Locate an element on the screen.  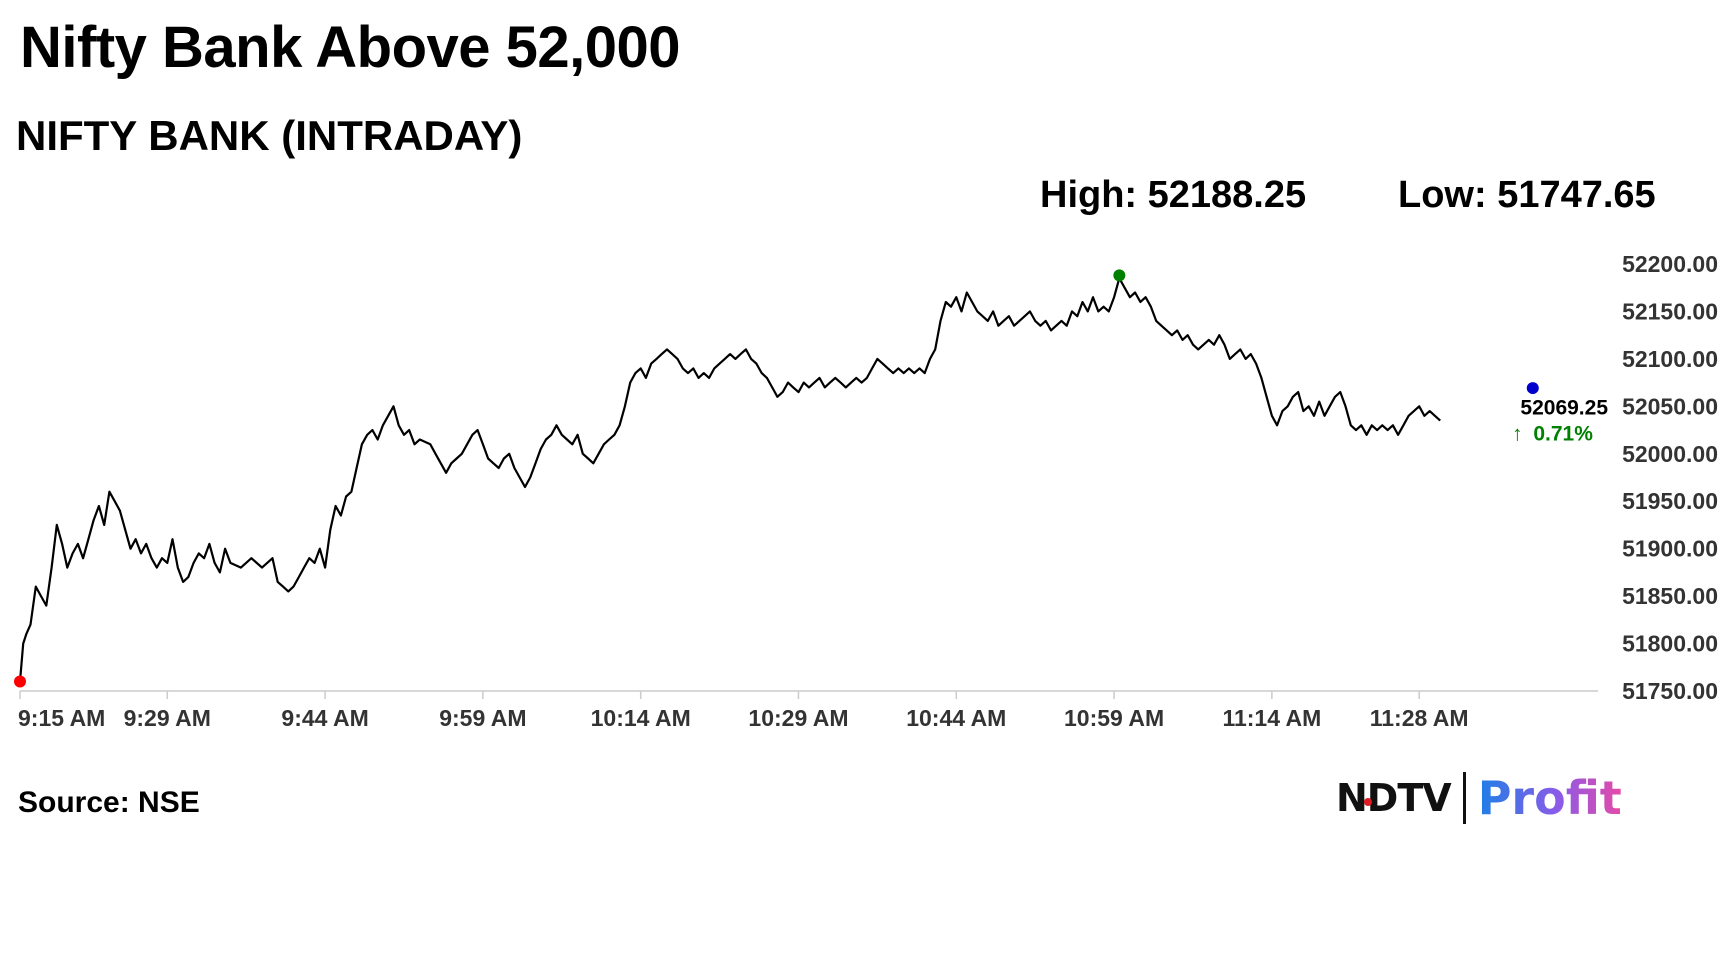
y-tick-label: 52100.00 is located at coordinates (1670, 359).